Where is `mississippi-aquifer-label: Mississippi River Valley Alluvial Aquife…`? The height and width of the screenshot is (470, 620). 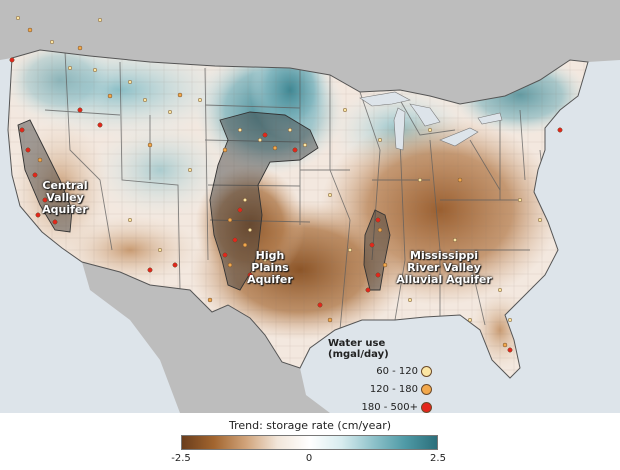 mississippi-aquifer-label: Mississippi River Valley Alluvial Aquife… is located at coordinates (444, 268).